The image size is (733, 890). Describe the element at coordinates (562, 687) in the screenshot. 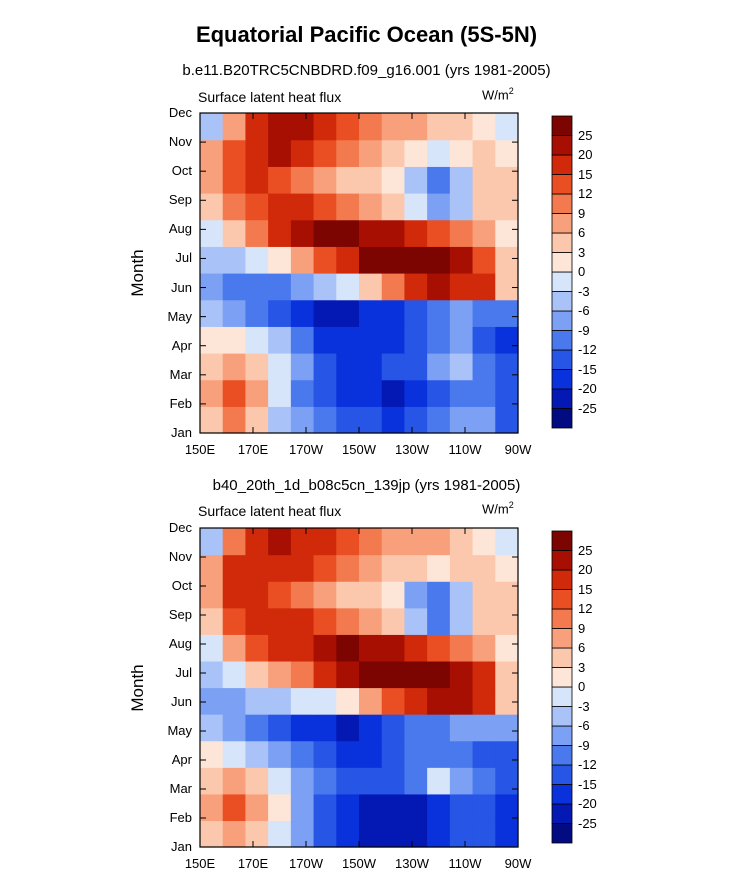

I see `colorbar` at that location.